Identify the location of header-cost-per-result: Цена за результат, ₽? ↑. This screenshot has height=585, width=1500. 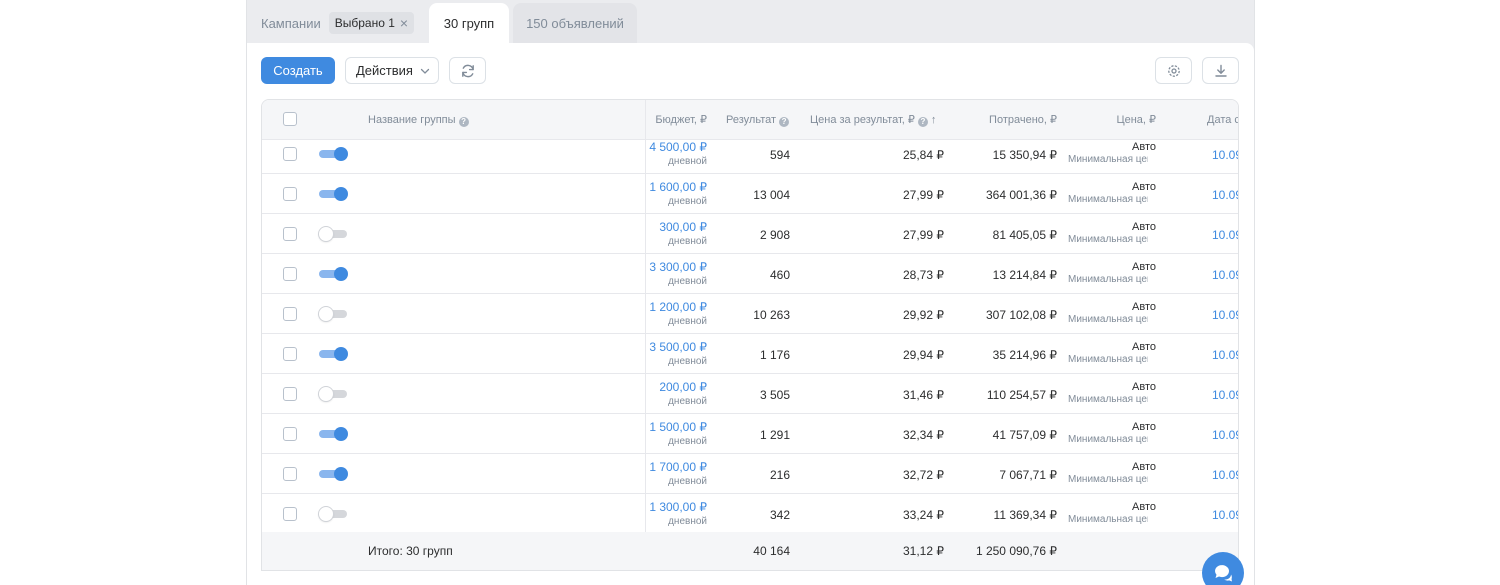
(873, 120).